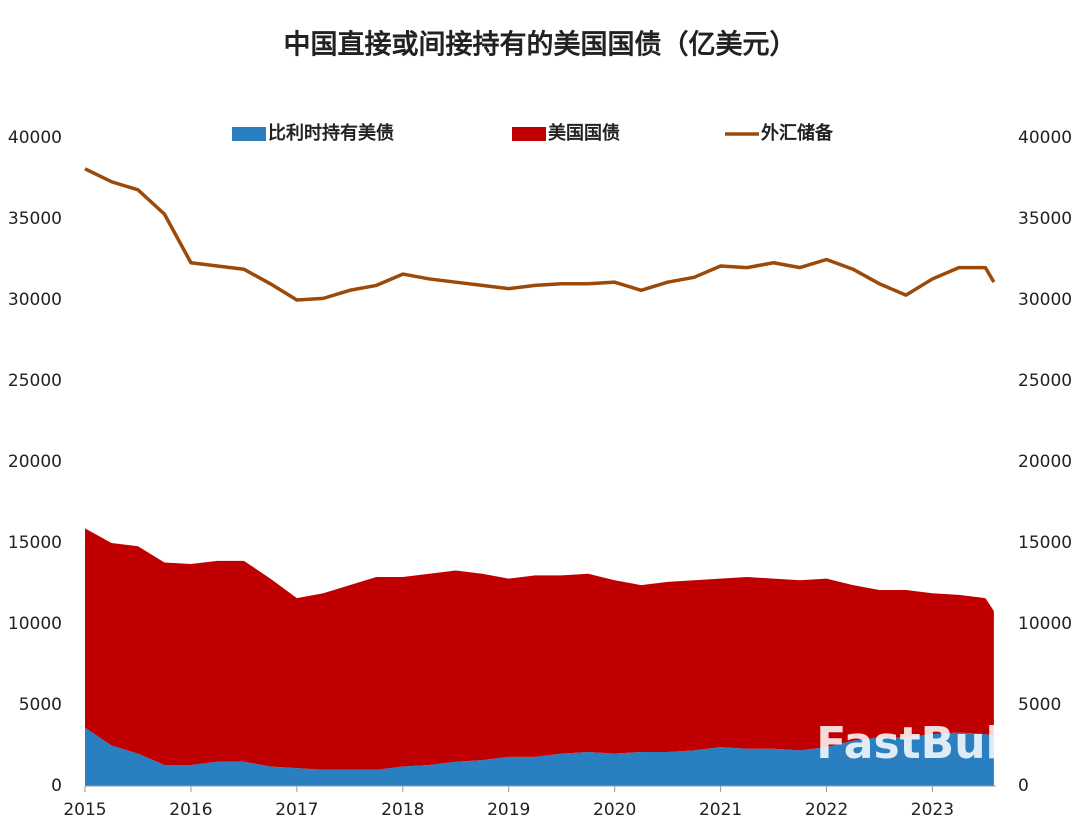  What do you see at coordinates (56, 786) in the screenshot?
I see `y-tick-label: 0` at bounding box center [56, 786].